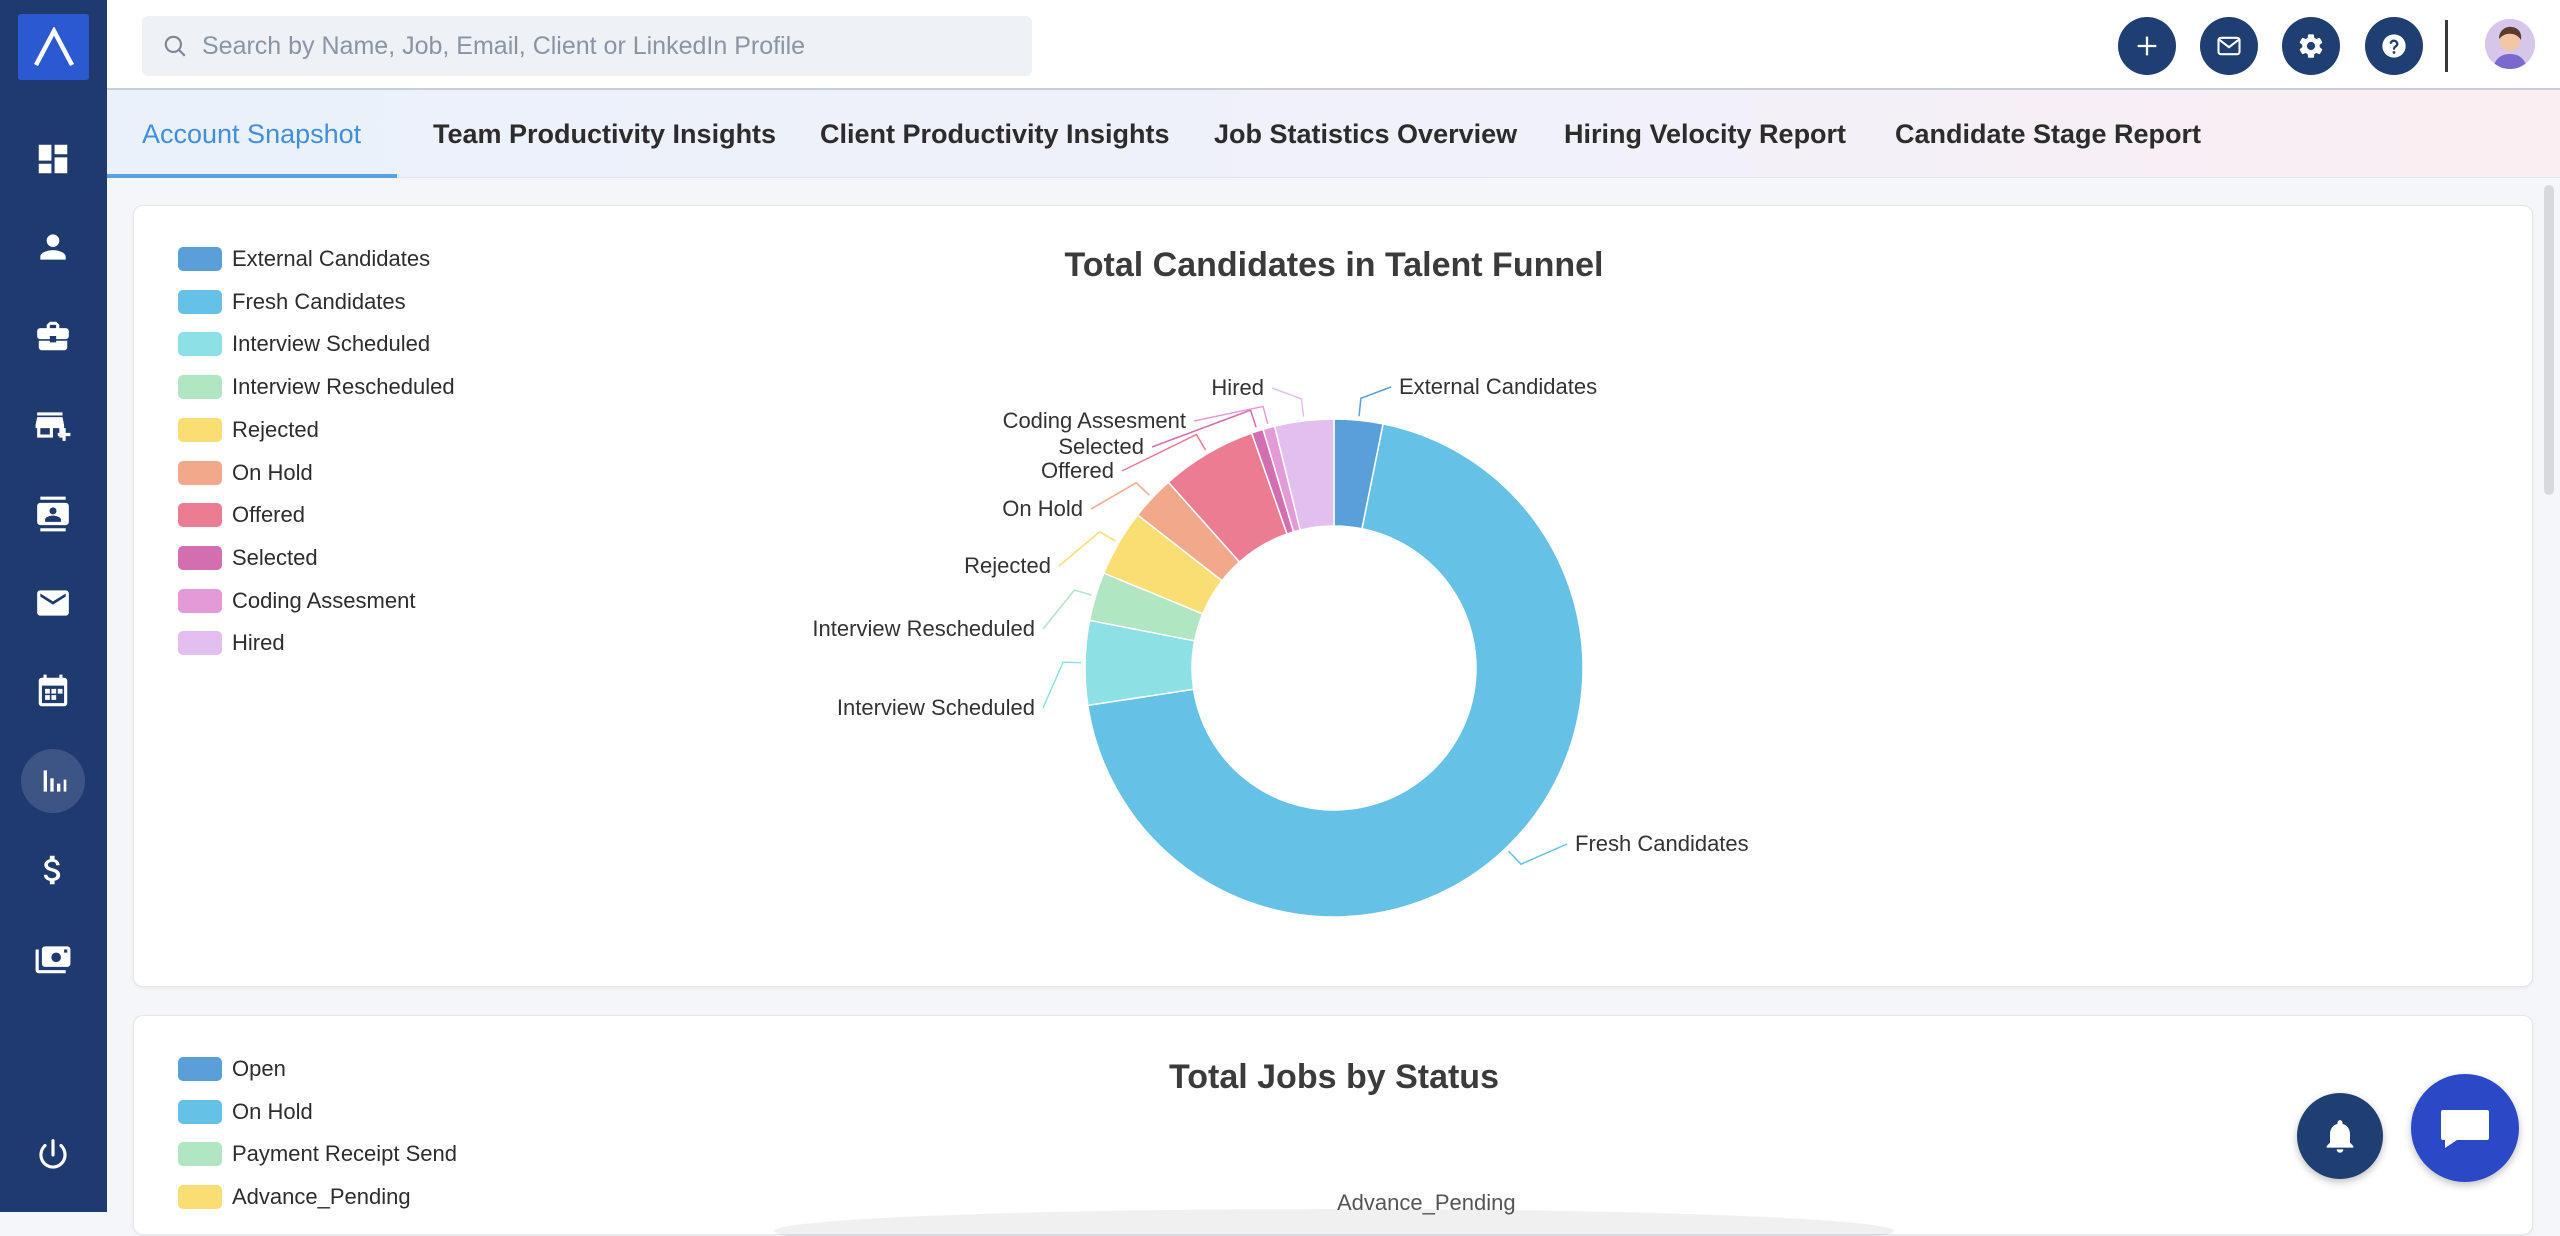 The height and width of the screenshot is (1236, 2560). What do you see at coordinates (1366, 133) in the screenshot?
I see `tab-job-statistics-overview: Job Statistics Overview` at bounding box center [1366, 133].